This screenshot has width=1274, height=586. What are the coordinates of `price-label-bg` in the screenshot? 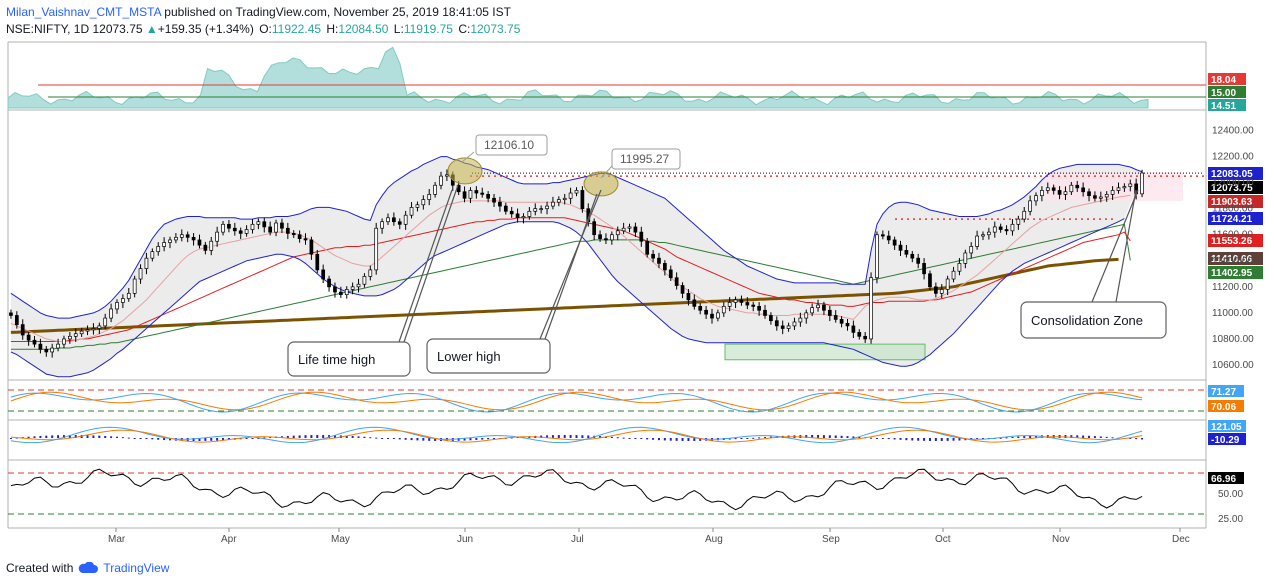 It's located at (1235, 240).